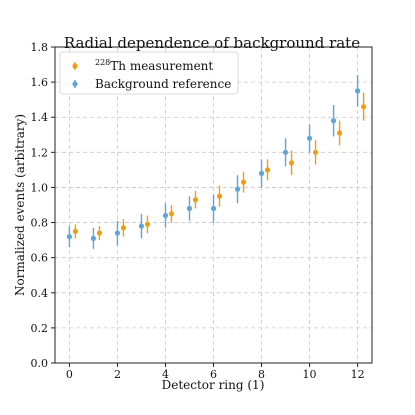  I want to click on legend: 228Th measurement Background reference, so click(149, 73).